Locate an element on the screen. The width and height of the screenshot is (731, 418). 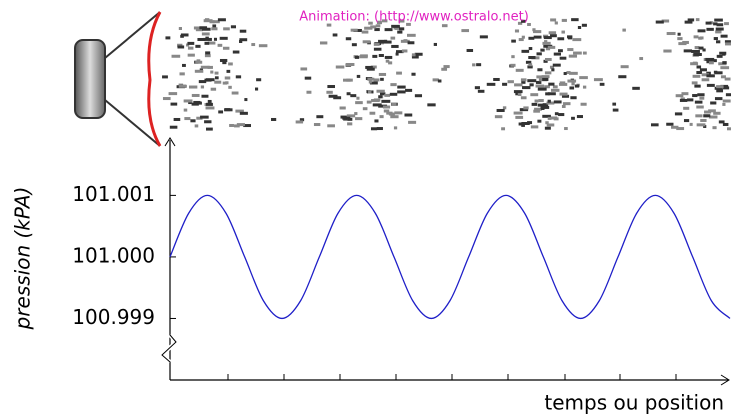
y-tick-label: 101.001 is located at coordinates (113, 194).